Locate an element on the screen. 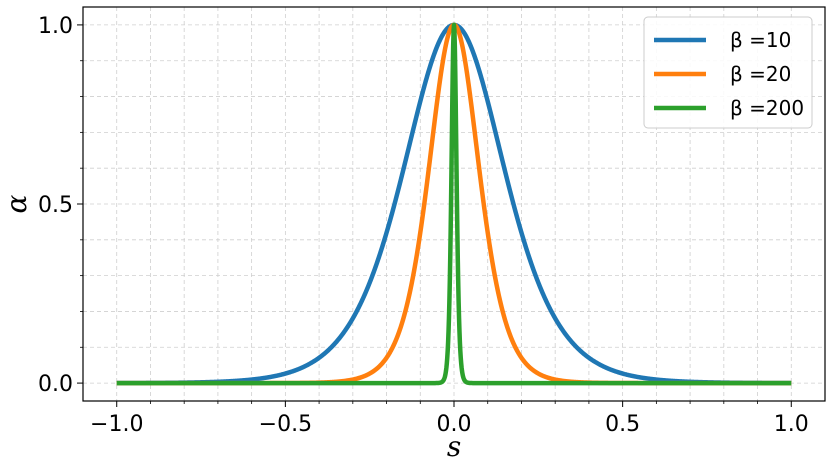 The image size is (830, 463). x-tick-label: 0.5 is located at coordinates (622, 424).